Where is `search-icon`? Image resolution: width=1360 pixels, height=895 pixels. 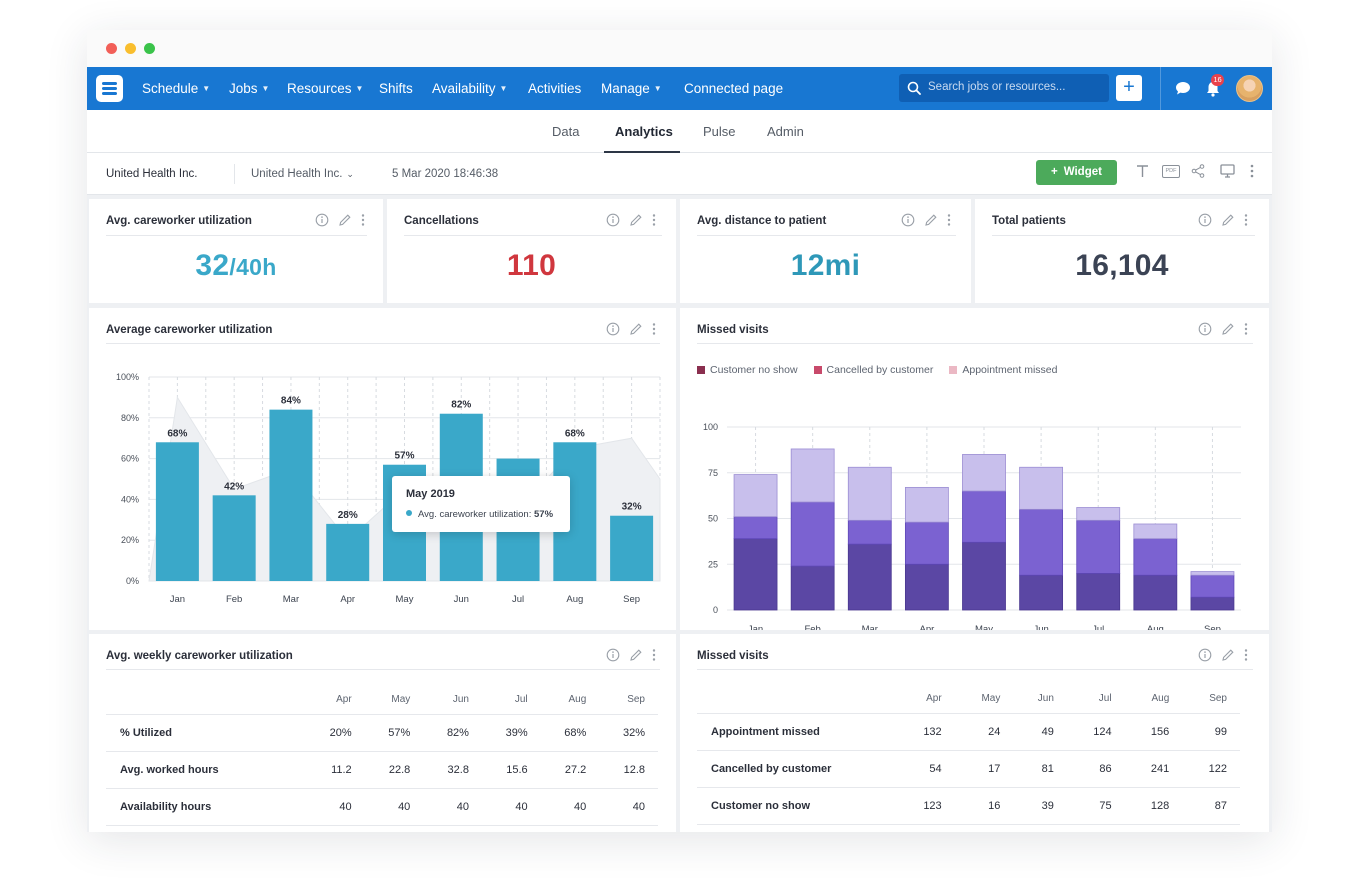 search-icon is located at coordinates (914, 88).